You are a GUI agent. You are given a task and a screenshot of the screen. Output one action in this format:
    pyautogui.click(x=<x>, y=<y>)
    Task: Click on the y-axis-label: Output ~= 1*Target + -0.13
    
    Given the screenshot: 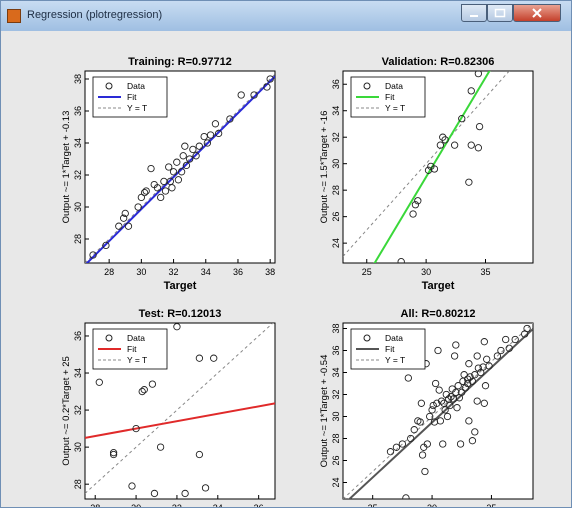 What is the action you would take?
    pyautogui.click(x=66, y=167)
    